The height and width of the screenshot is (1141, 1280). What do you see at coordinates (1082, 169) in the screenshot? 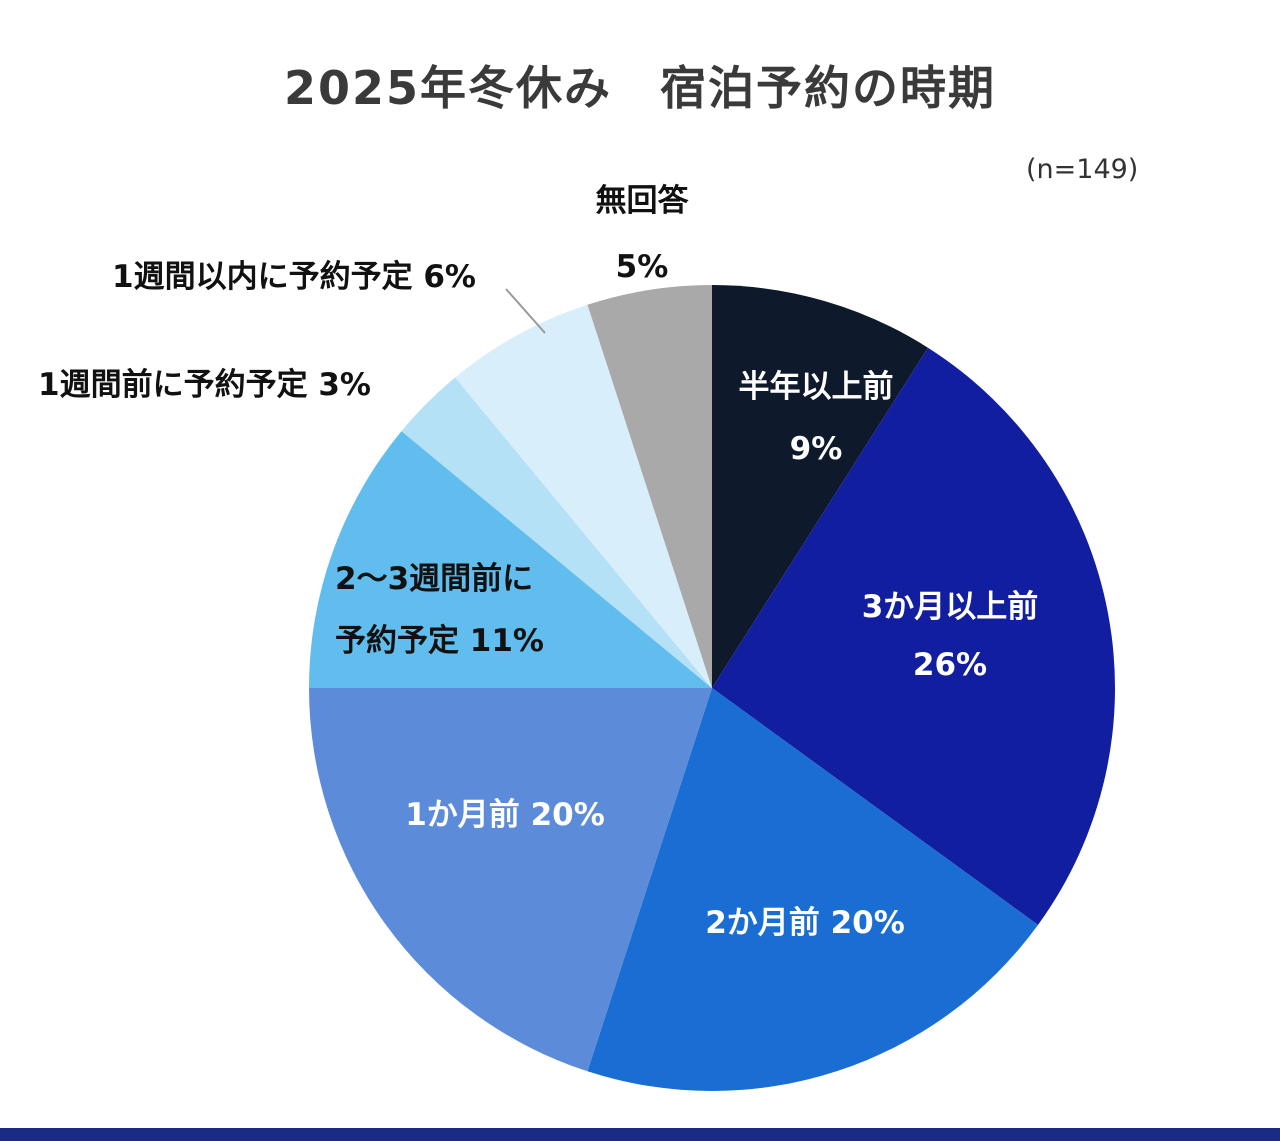
I see `sample-size-label: (n=149)` at bounding box center [1082, 169].